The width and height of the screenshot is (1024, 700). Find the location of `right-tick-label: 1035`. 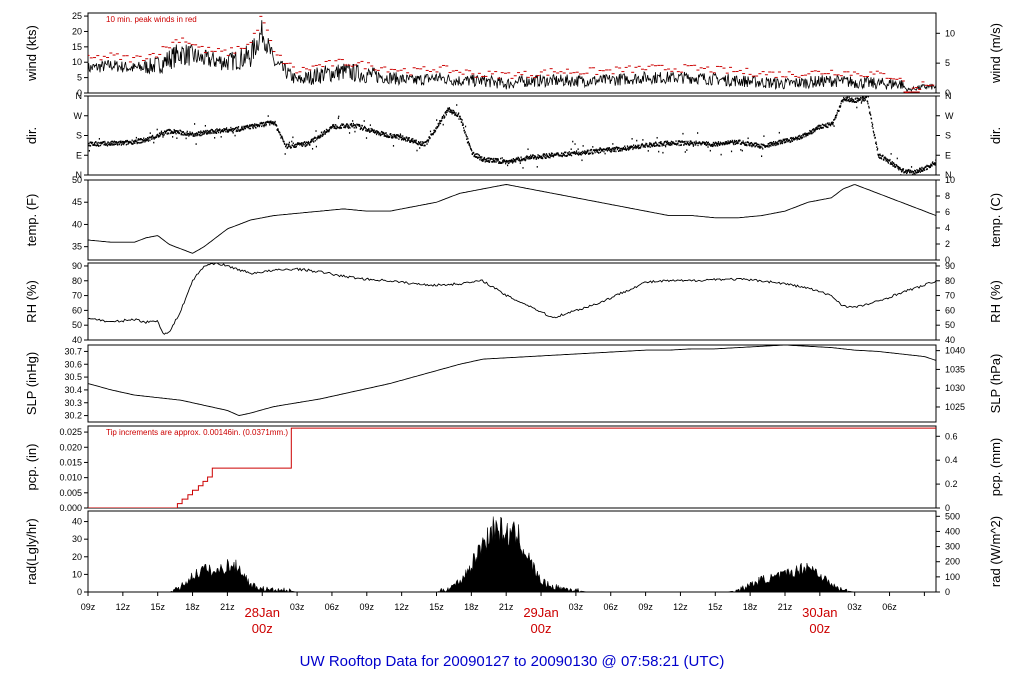

right-tick-label: 1035 is located at coordinates (955, 369).